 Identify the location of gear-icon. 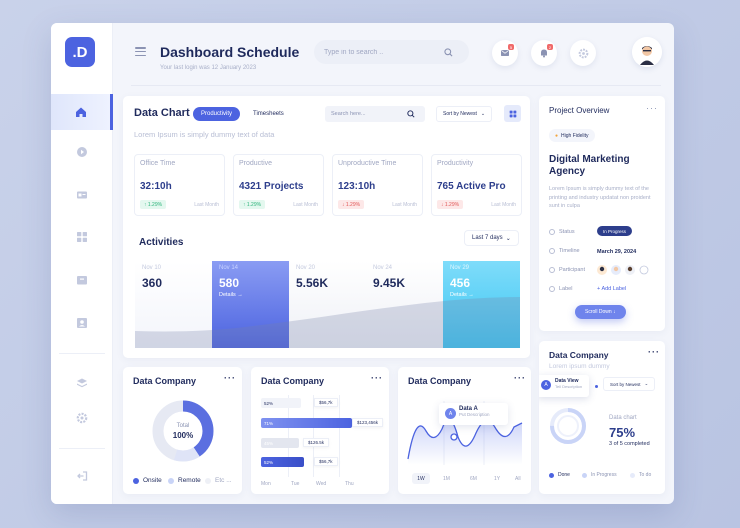
(583, 53).